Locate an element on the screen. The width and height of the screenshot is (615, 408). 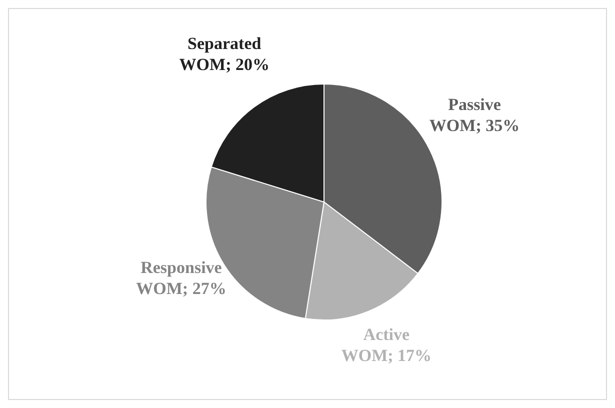
slice-label: Responsive WOM; 27% is located at coordinates (181, 278).